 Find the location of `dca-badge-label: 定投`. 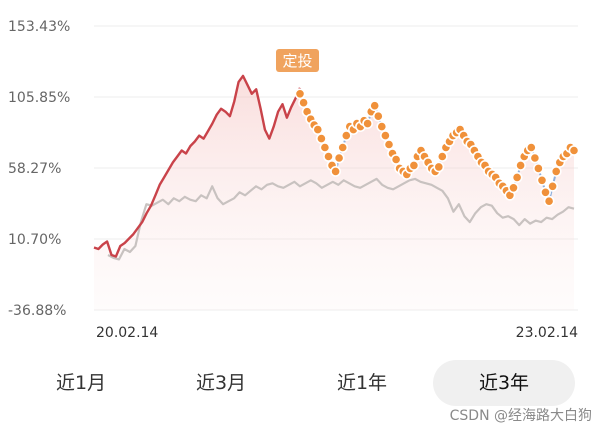

dca-badge-label: 定投 is located at coordinates (297, 61).